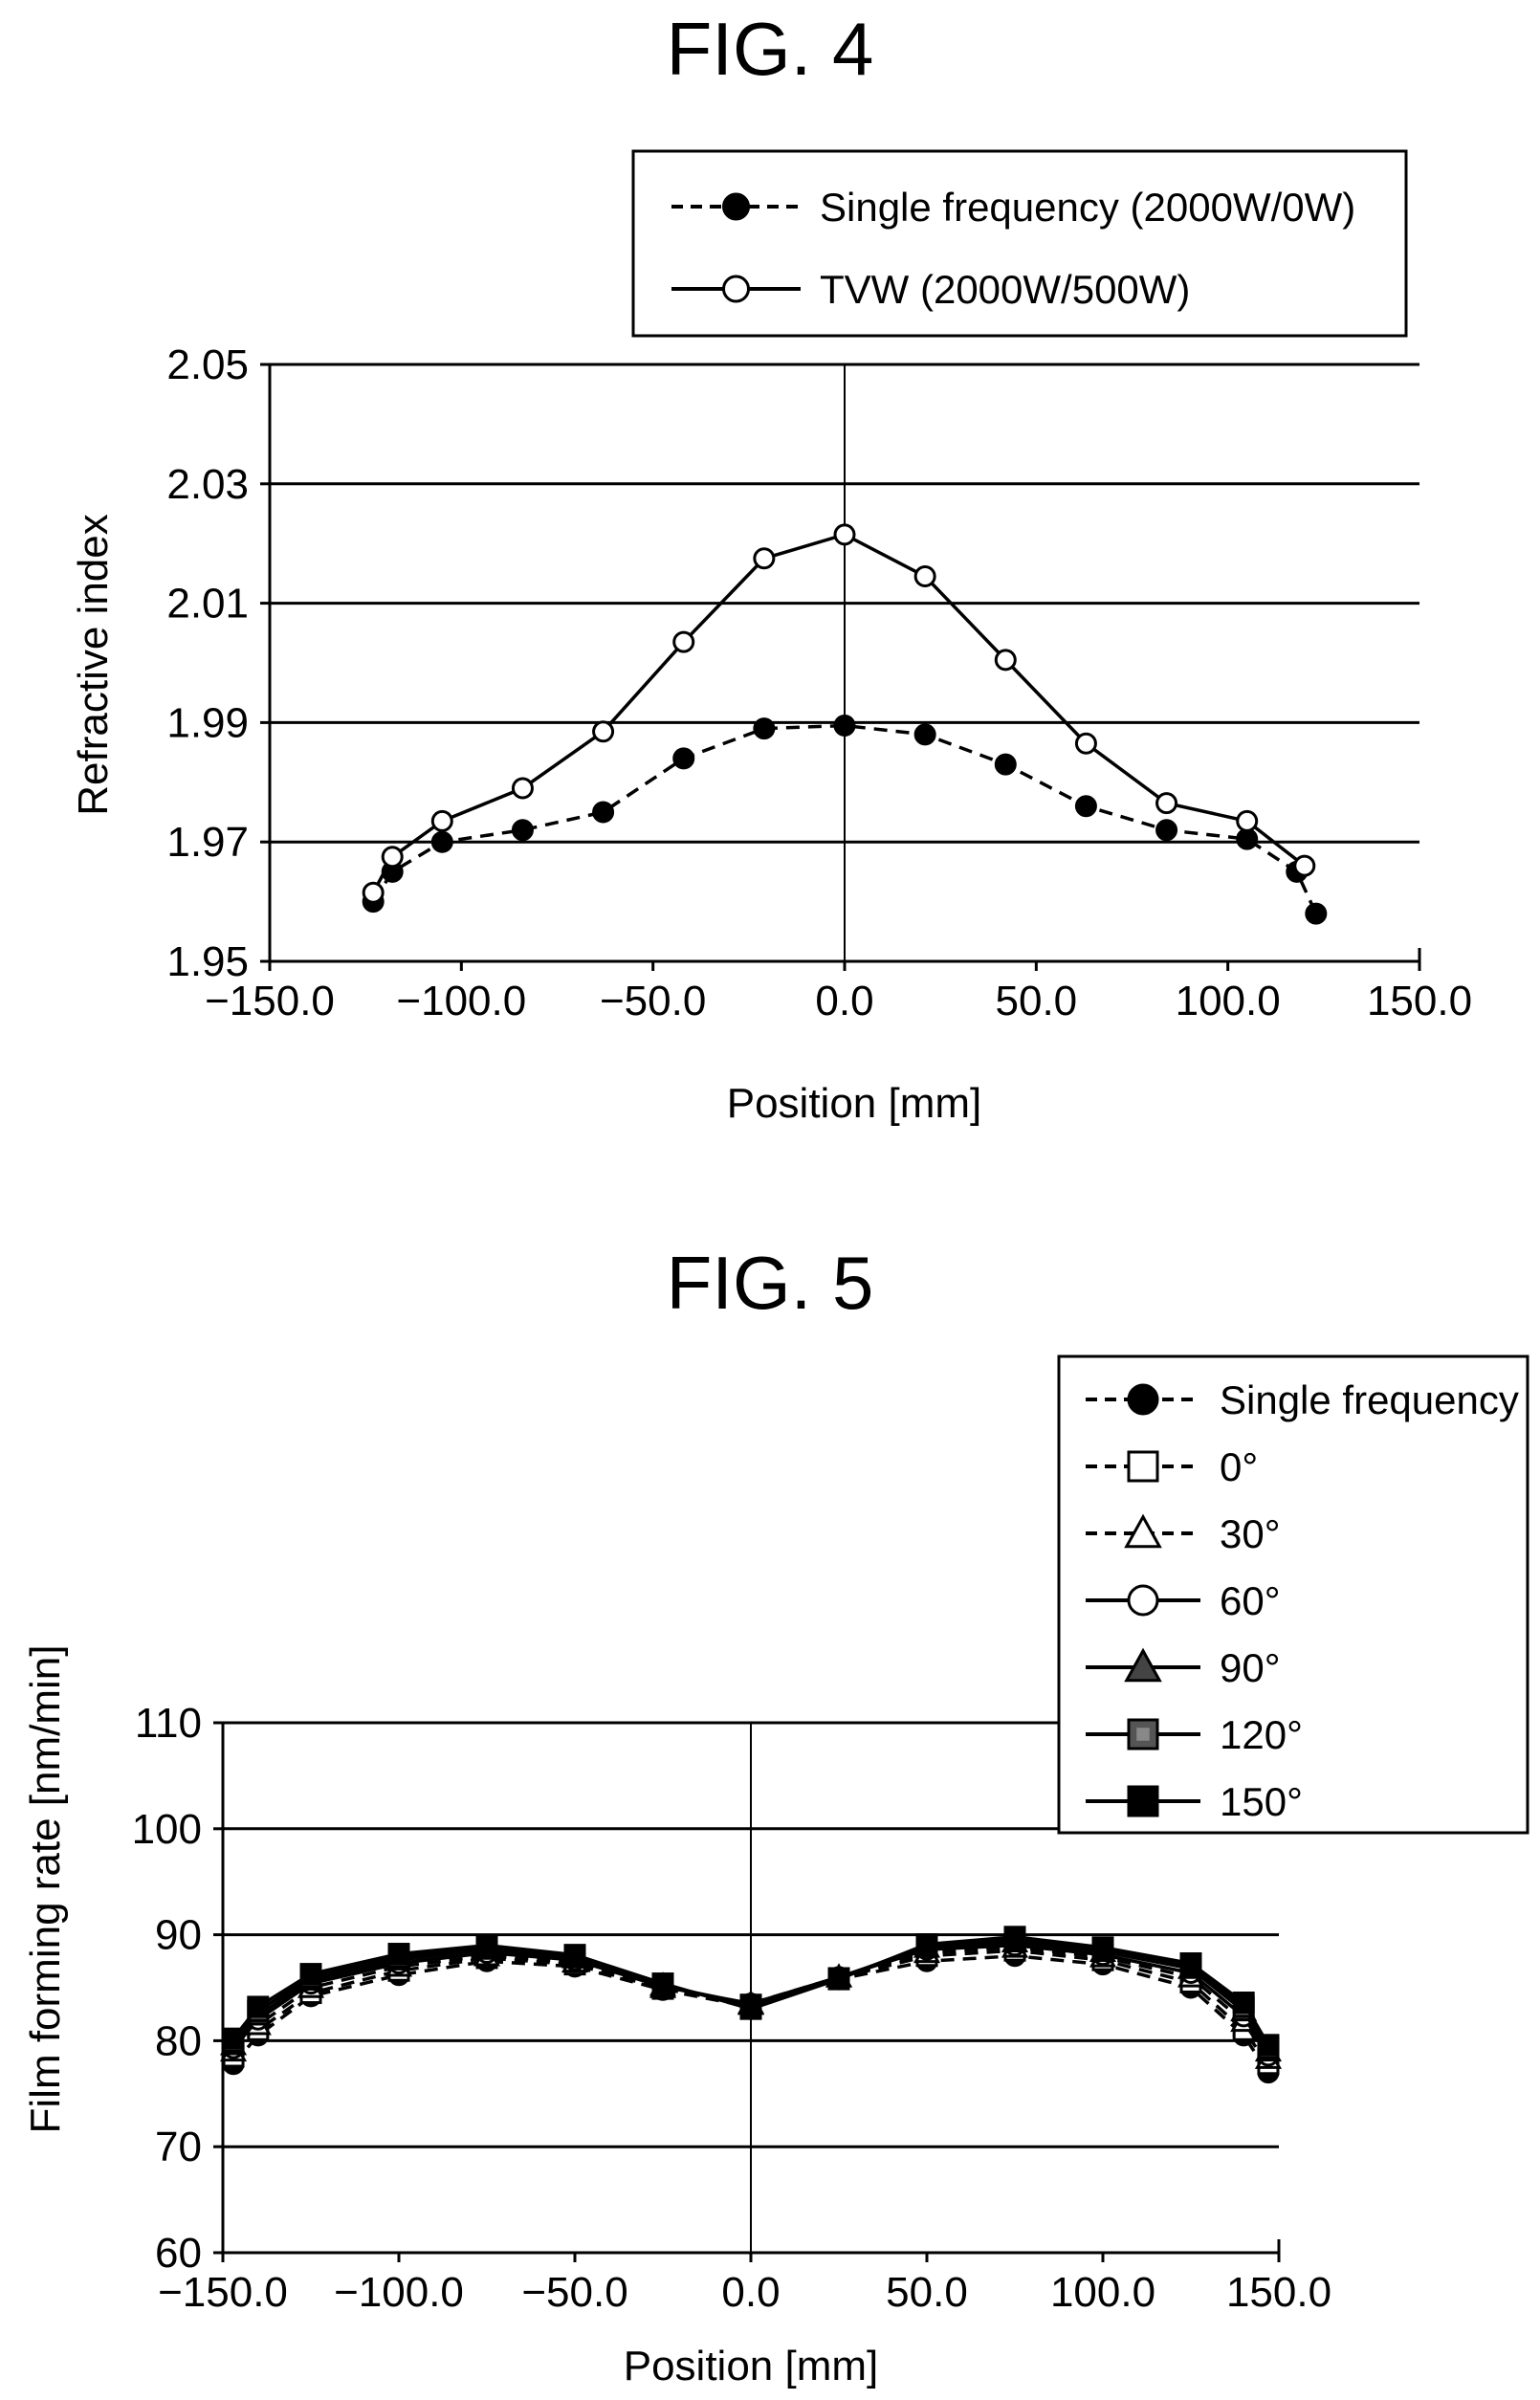 This screenshot has width=1540, height=2400. What do you see at coordinates (207, 364) in the screenshot?
I see `fig4-y-tick-label-5: 2.05` at bounding box center [207, 364].